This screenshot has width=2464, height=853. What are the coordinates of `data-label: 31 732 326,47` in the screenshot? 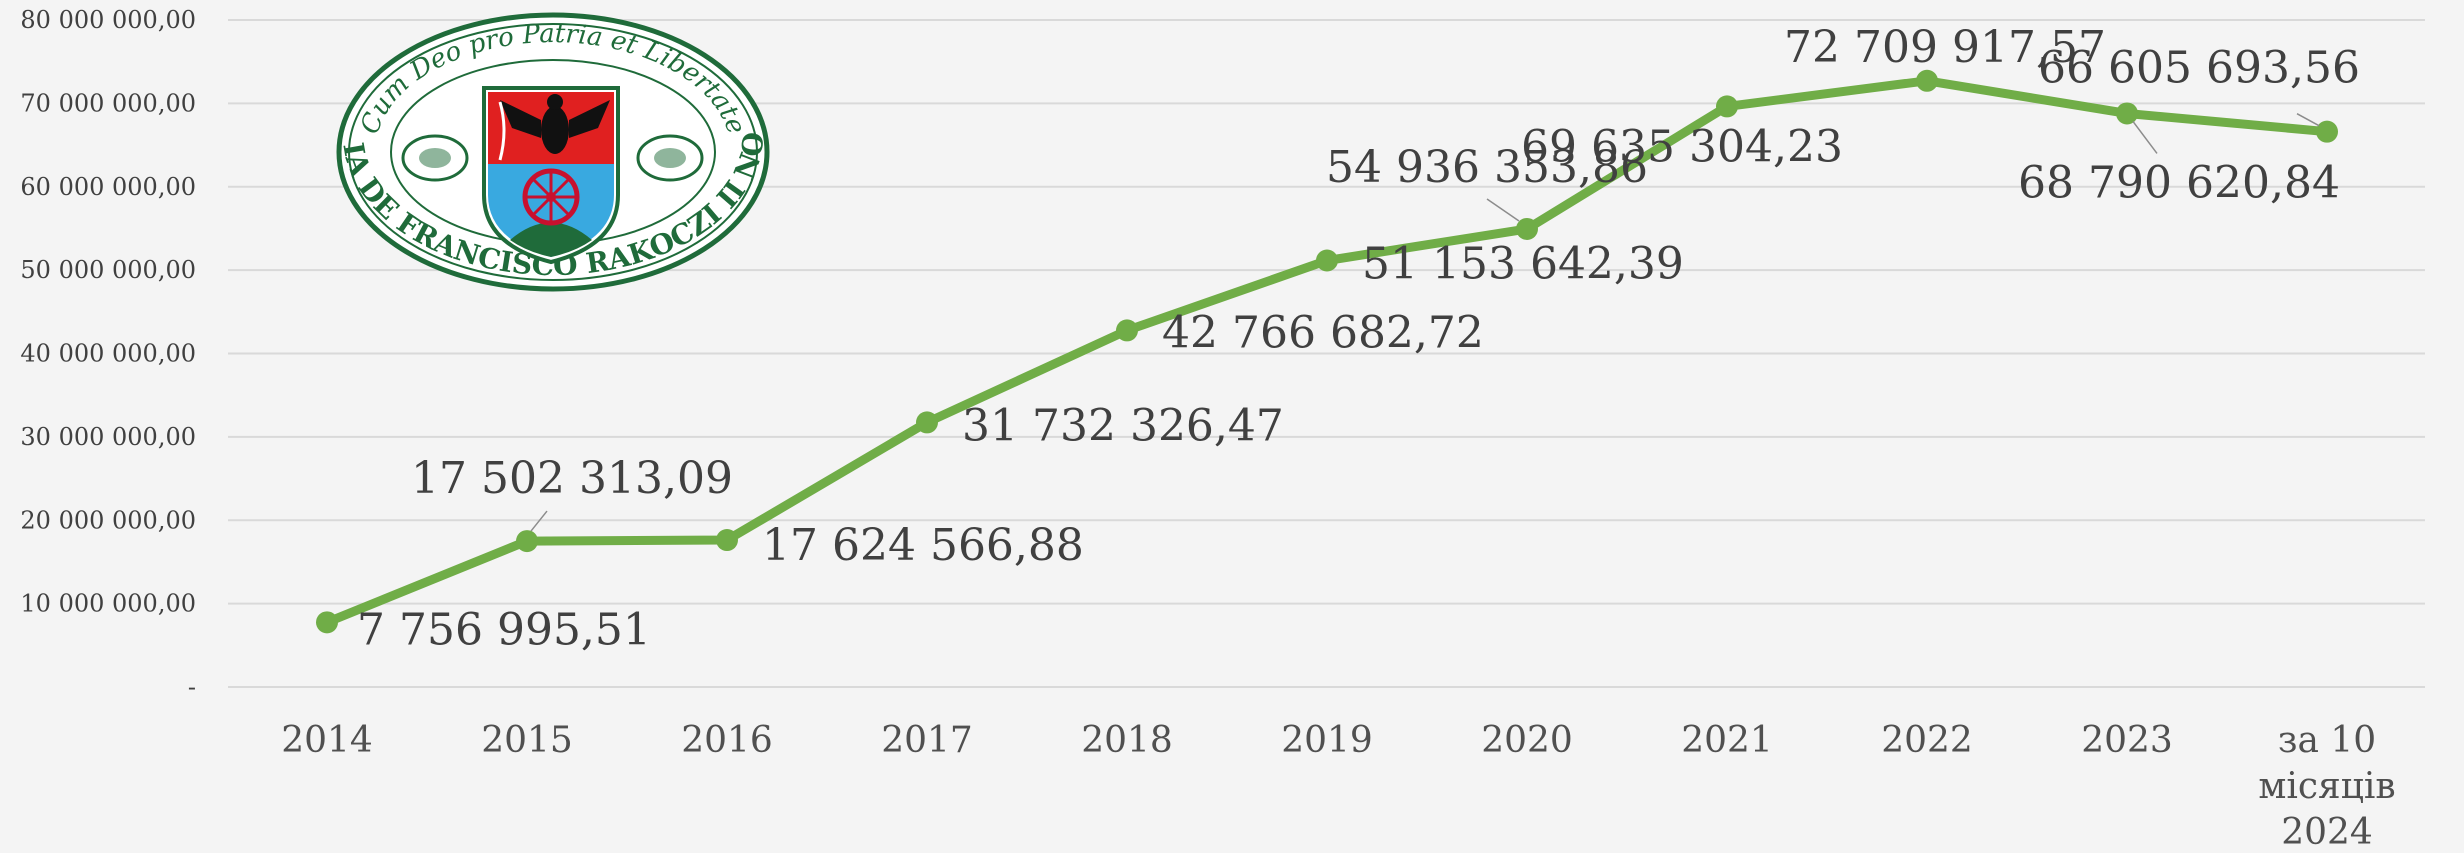 It's located at (1123, 425).